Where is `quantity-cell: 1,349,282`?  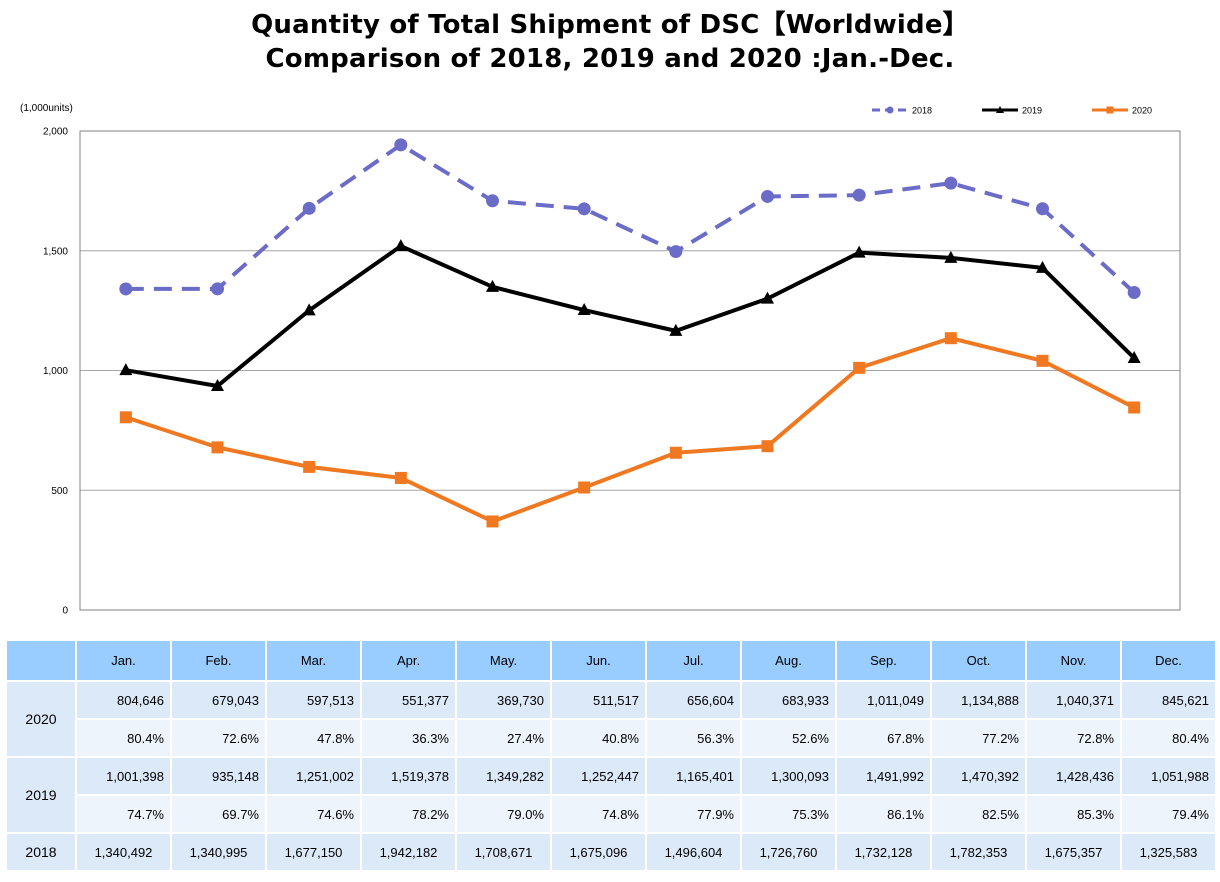
quantity-cell: 1,349,282 is located at coordinates (503, 776).